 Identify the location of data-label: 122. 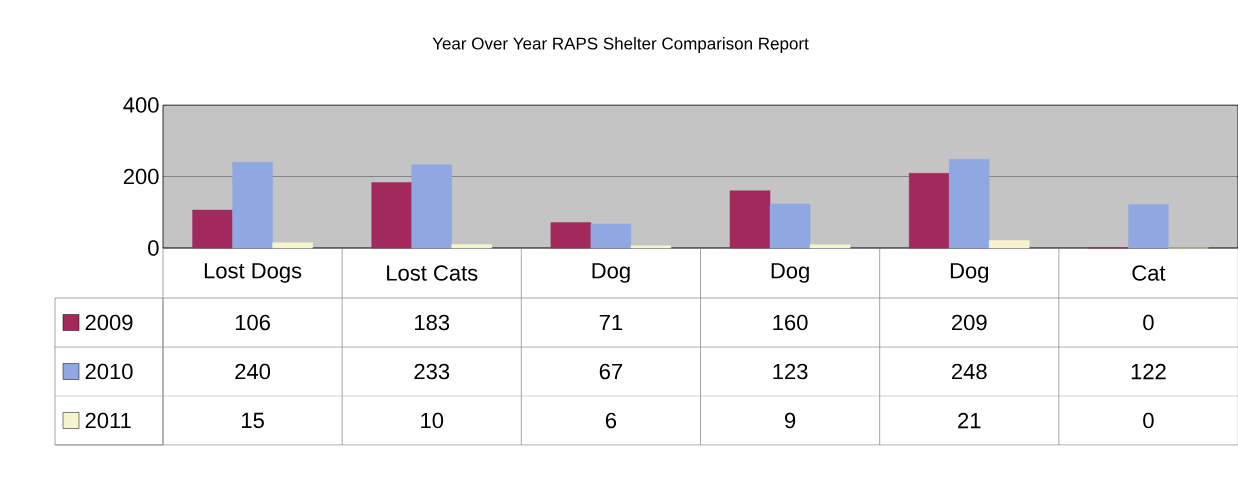
(1148, 371).